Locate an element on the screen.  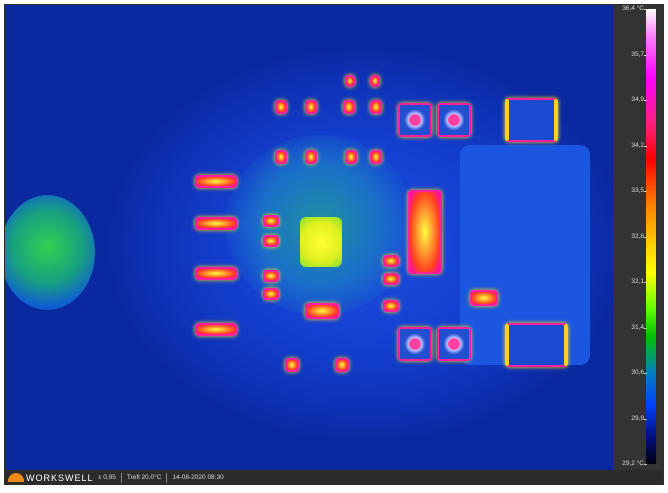
workswell-logo: WORKSWELL is located at coordinates (51, 478).